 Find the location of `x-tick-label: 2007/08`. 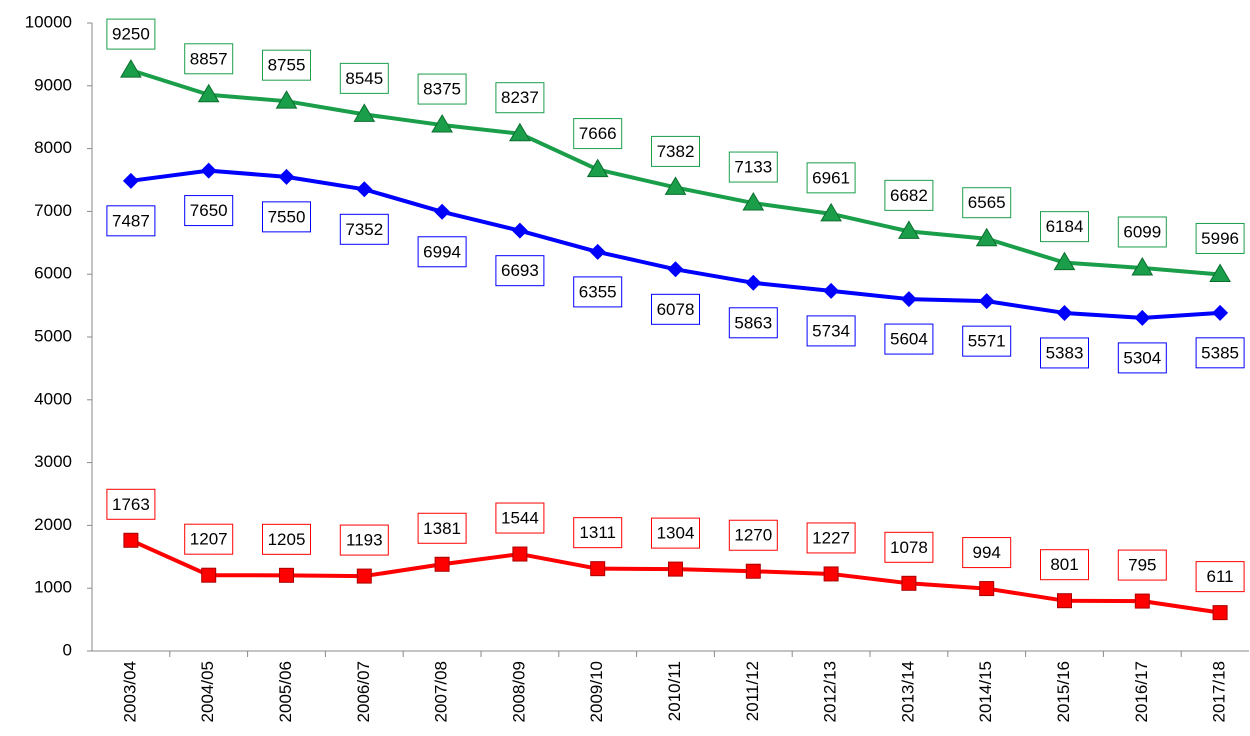

x-tick-label: 2007/08 is located at coordinates (441, 691).